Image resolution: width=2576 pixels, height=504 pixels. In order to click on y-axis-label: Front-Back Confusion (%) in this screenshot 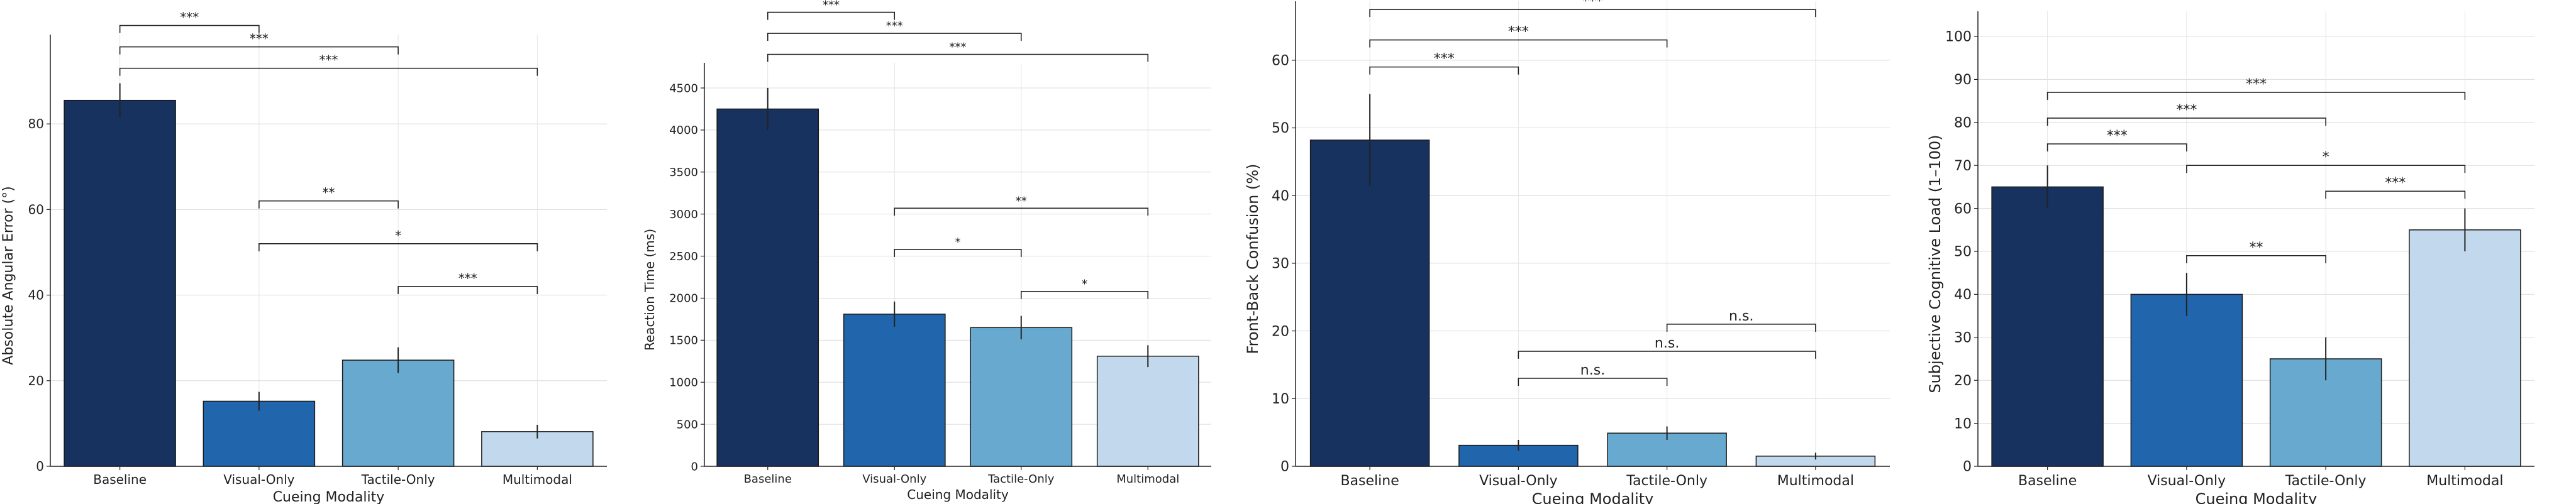, I will do `click(1253, 259)`.